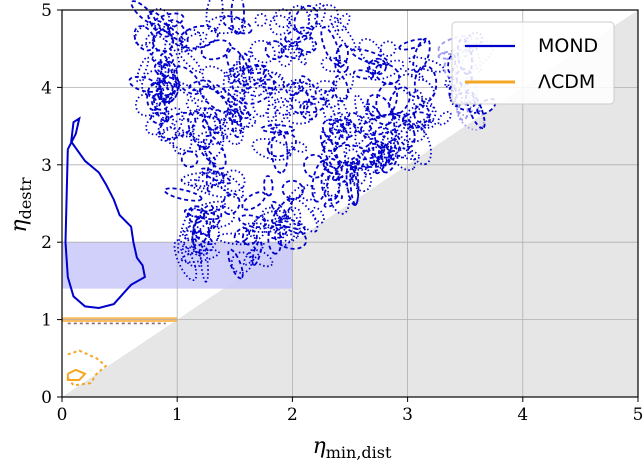 The image size is (644, 463). Describe the element at coordinates (46, 243) in the screenshot. I see `y-tick-label-2: 2` at that location.